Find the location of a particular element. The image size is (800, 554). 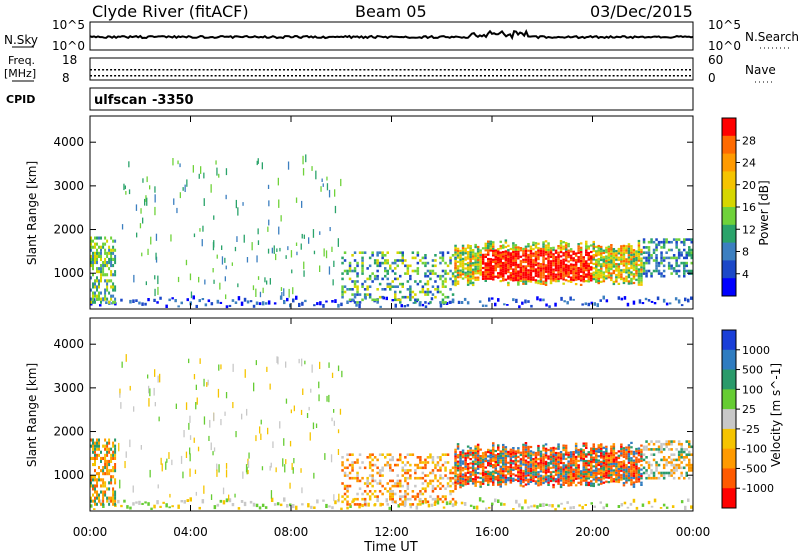

power-colorbar-label: Power [dB] is located at coordinates (764, 212).